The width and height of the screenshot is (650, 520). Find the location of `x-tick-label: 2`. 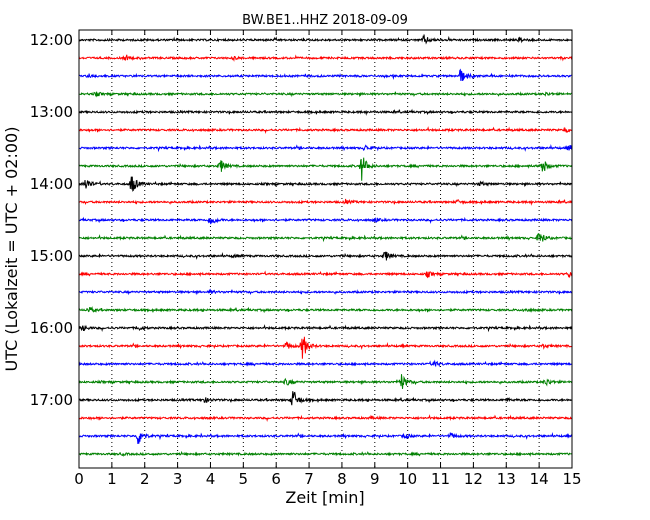

x-tick-label: 2 is located at coordinates (145, 479).